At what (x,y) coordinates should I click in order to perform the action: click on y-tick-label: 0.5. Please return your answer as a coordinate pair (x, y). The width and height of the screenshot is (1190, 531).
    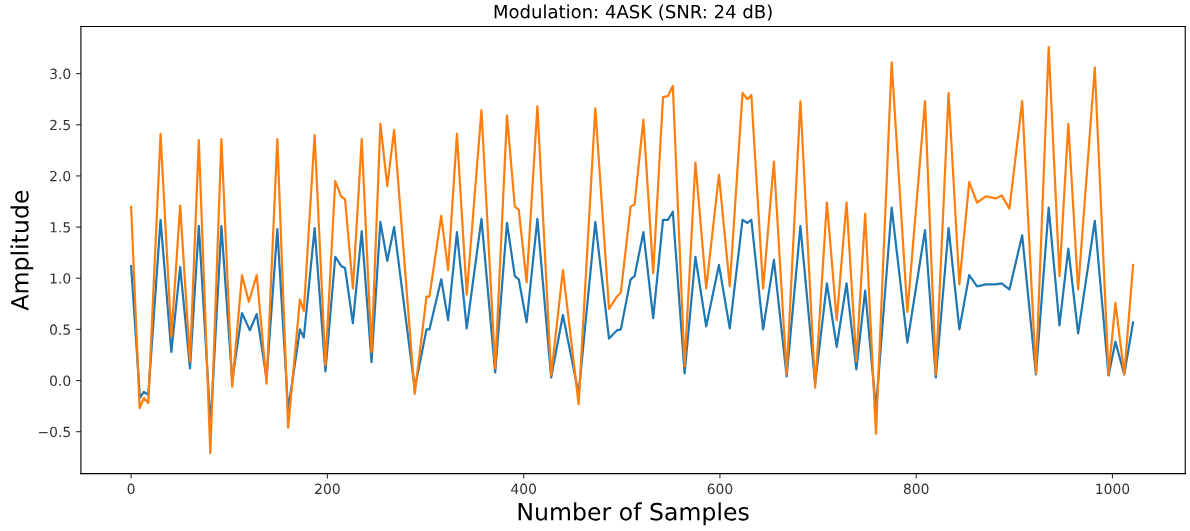
    Looking at the image, I should click on (60, 329).